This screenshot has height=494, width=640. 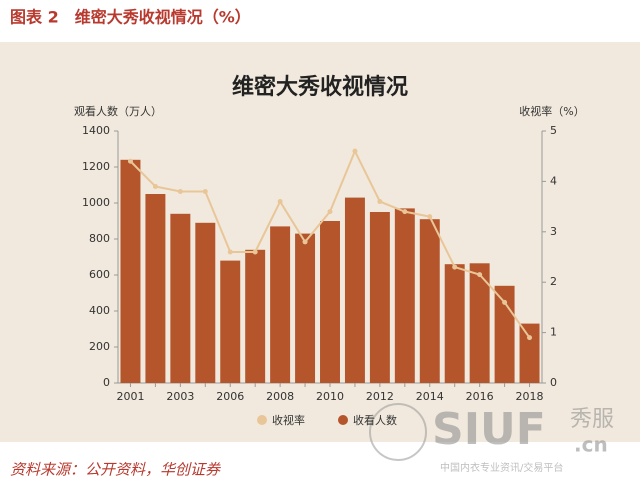 I want to click on y-tick-label: 1400, so click(x=96, y=130).